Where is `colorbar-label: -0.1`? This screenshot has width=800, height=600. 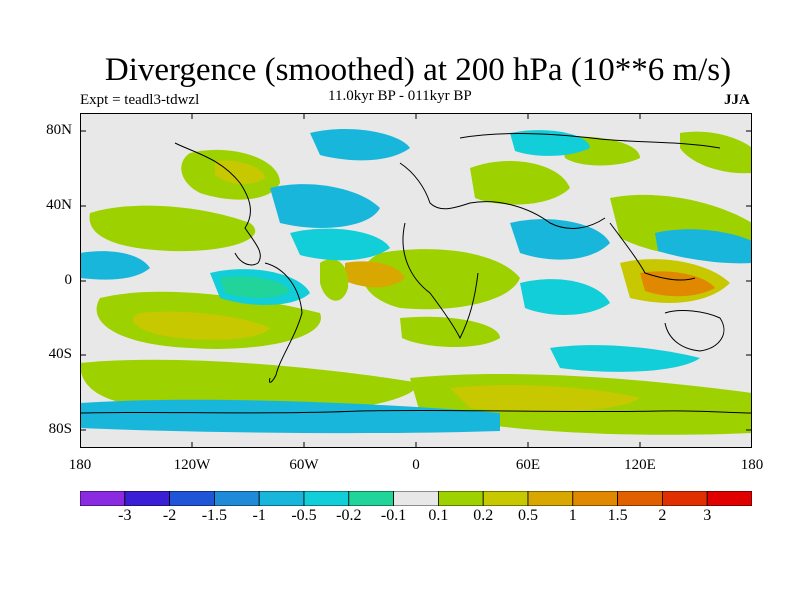
colorbar-label: -0.1 is located at coordinates (393, 515).